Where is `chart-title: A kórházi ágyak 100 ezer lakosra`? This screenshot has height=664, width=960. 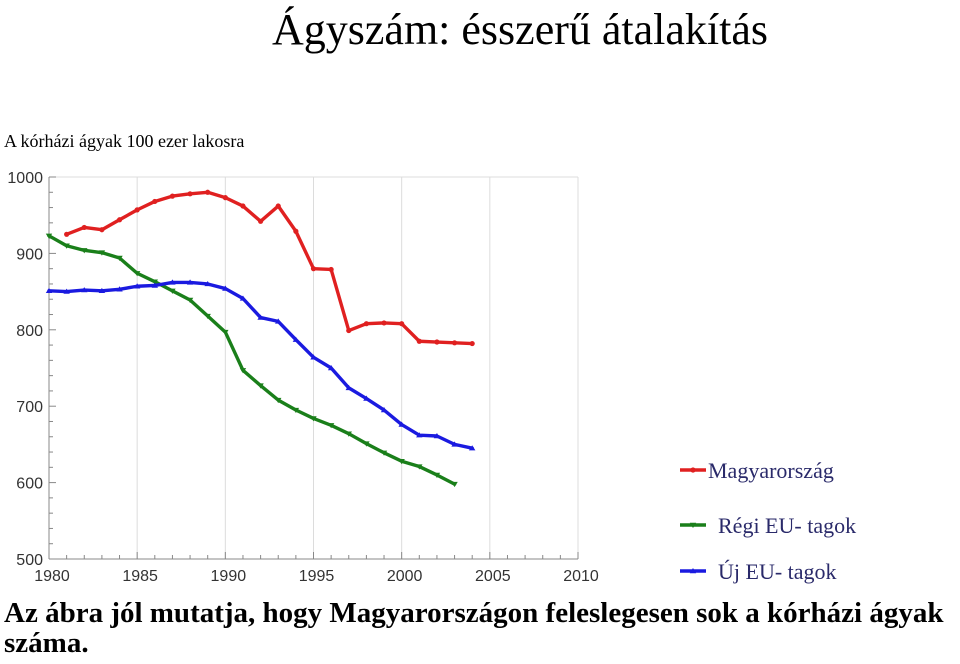
chart-title: A kórházi ágyak 100 ezer lakosra is located at coordinates (124, 141).